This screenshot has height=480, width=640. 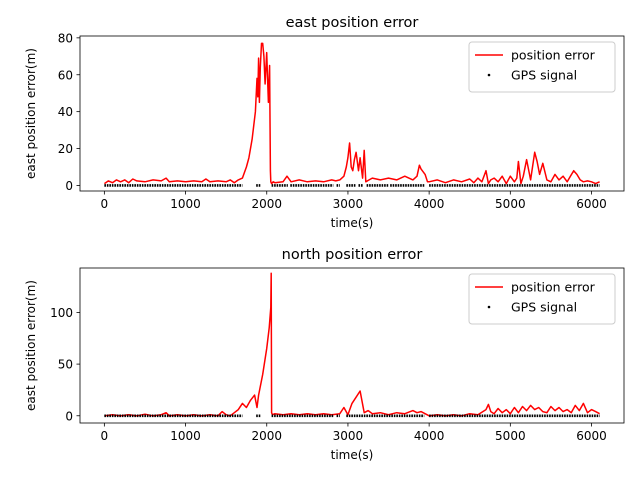 I want to click on y-tick-label: 60, so click(x=65, y=75).